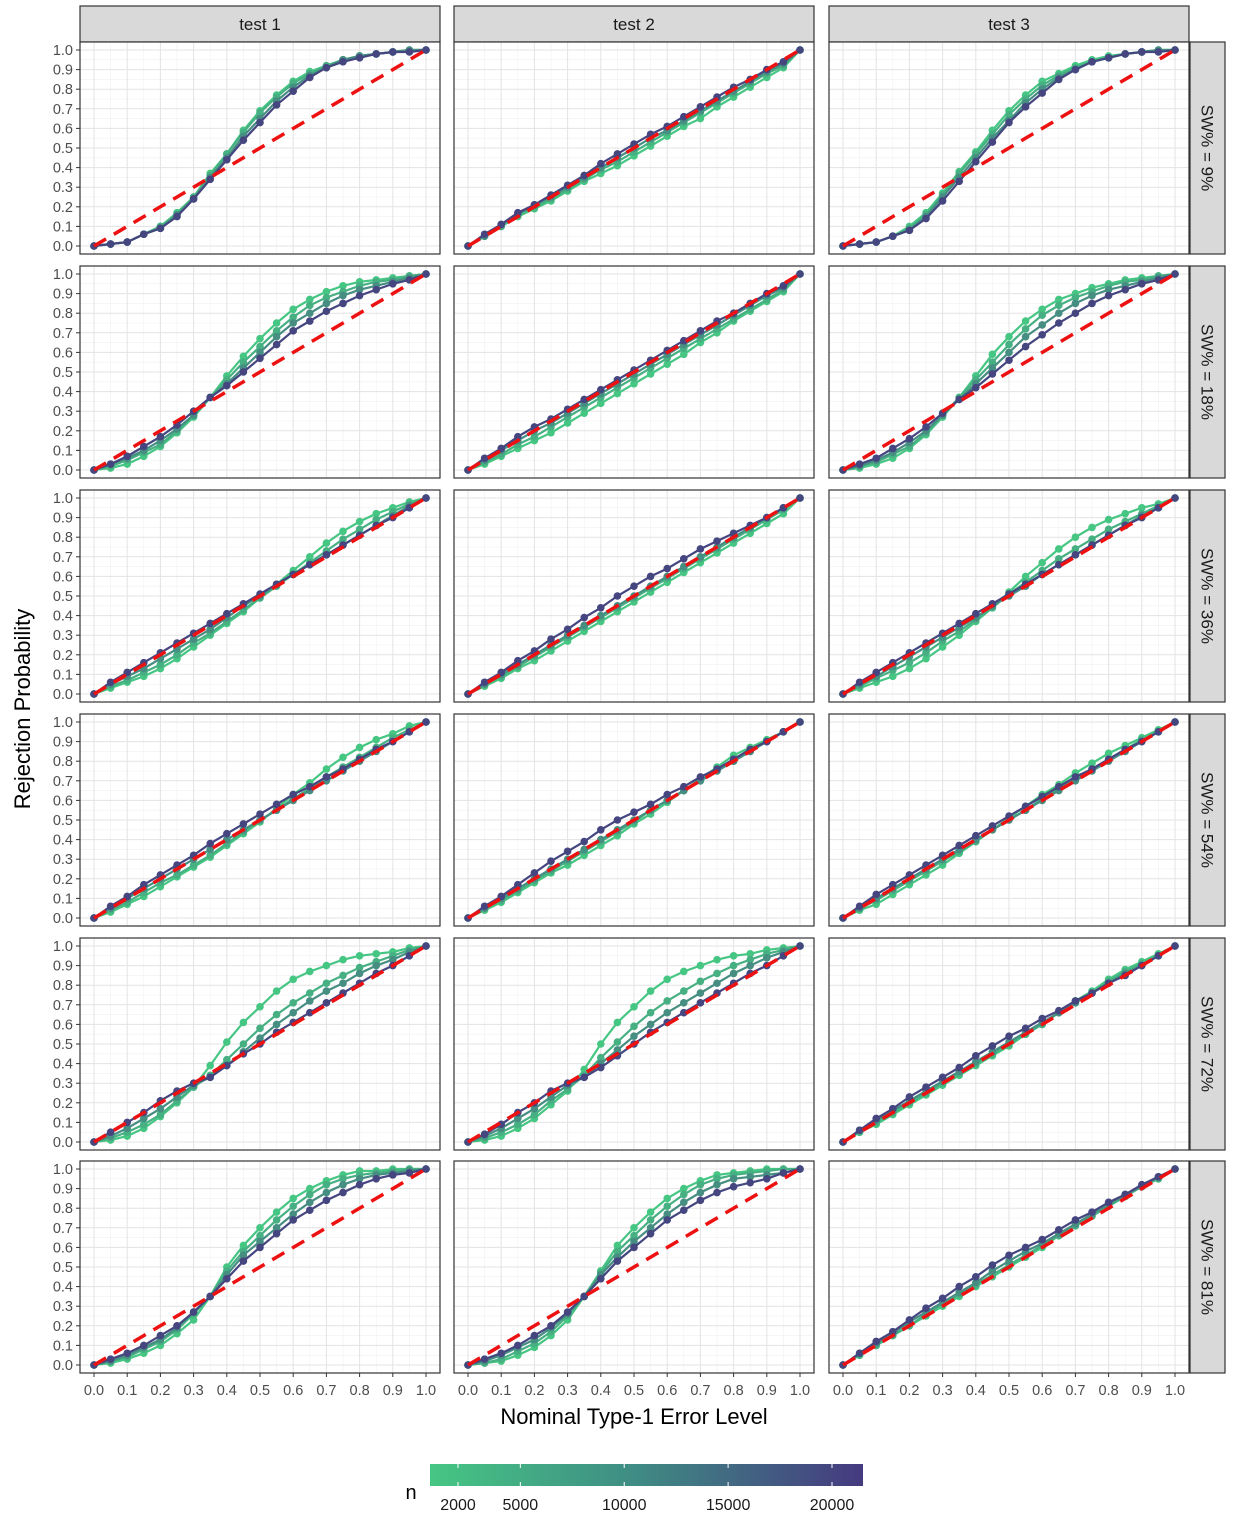 This screenshot has height=1517, width=1233. I want to click on colorbar-tick-label: 20000, so click(832, 1505).